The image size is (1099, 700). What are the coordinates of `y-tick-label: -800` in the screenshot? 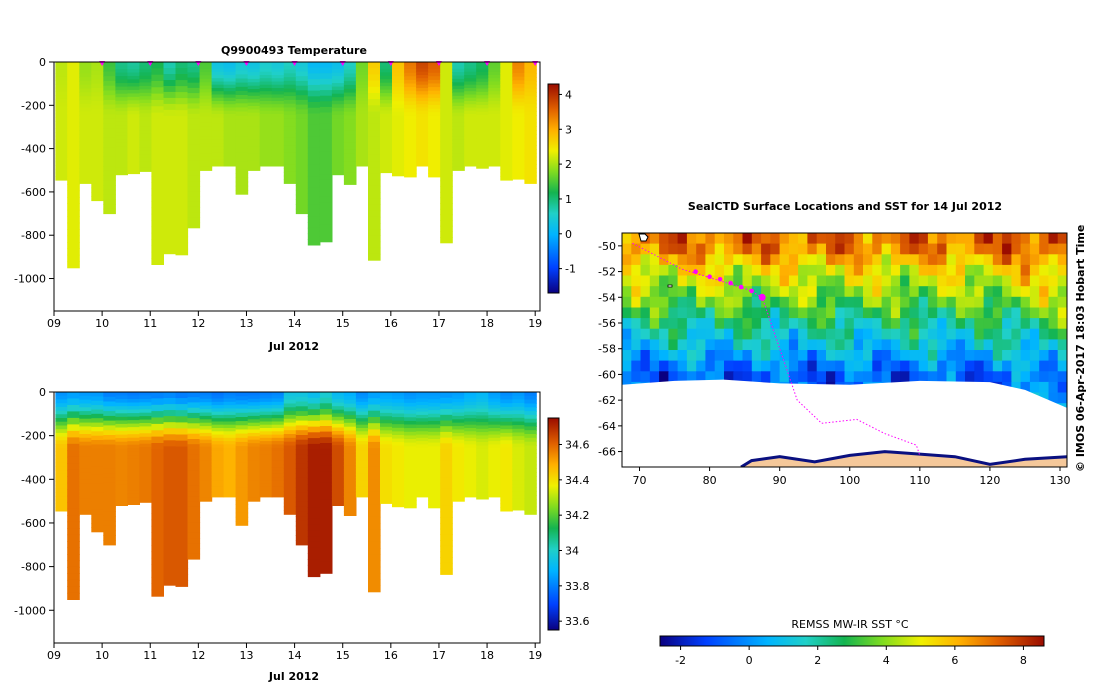 It's located at (33, 235).